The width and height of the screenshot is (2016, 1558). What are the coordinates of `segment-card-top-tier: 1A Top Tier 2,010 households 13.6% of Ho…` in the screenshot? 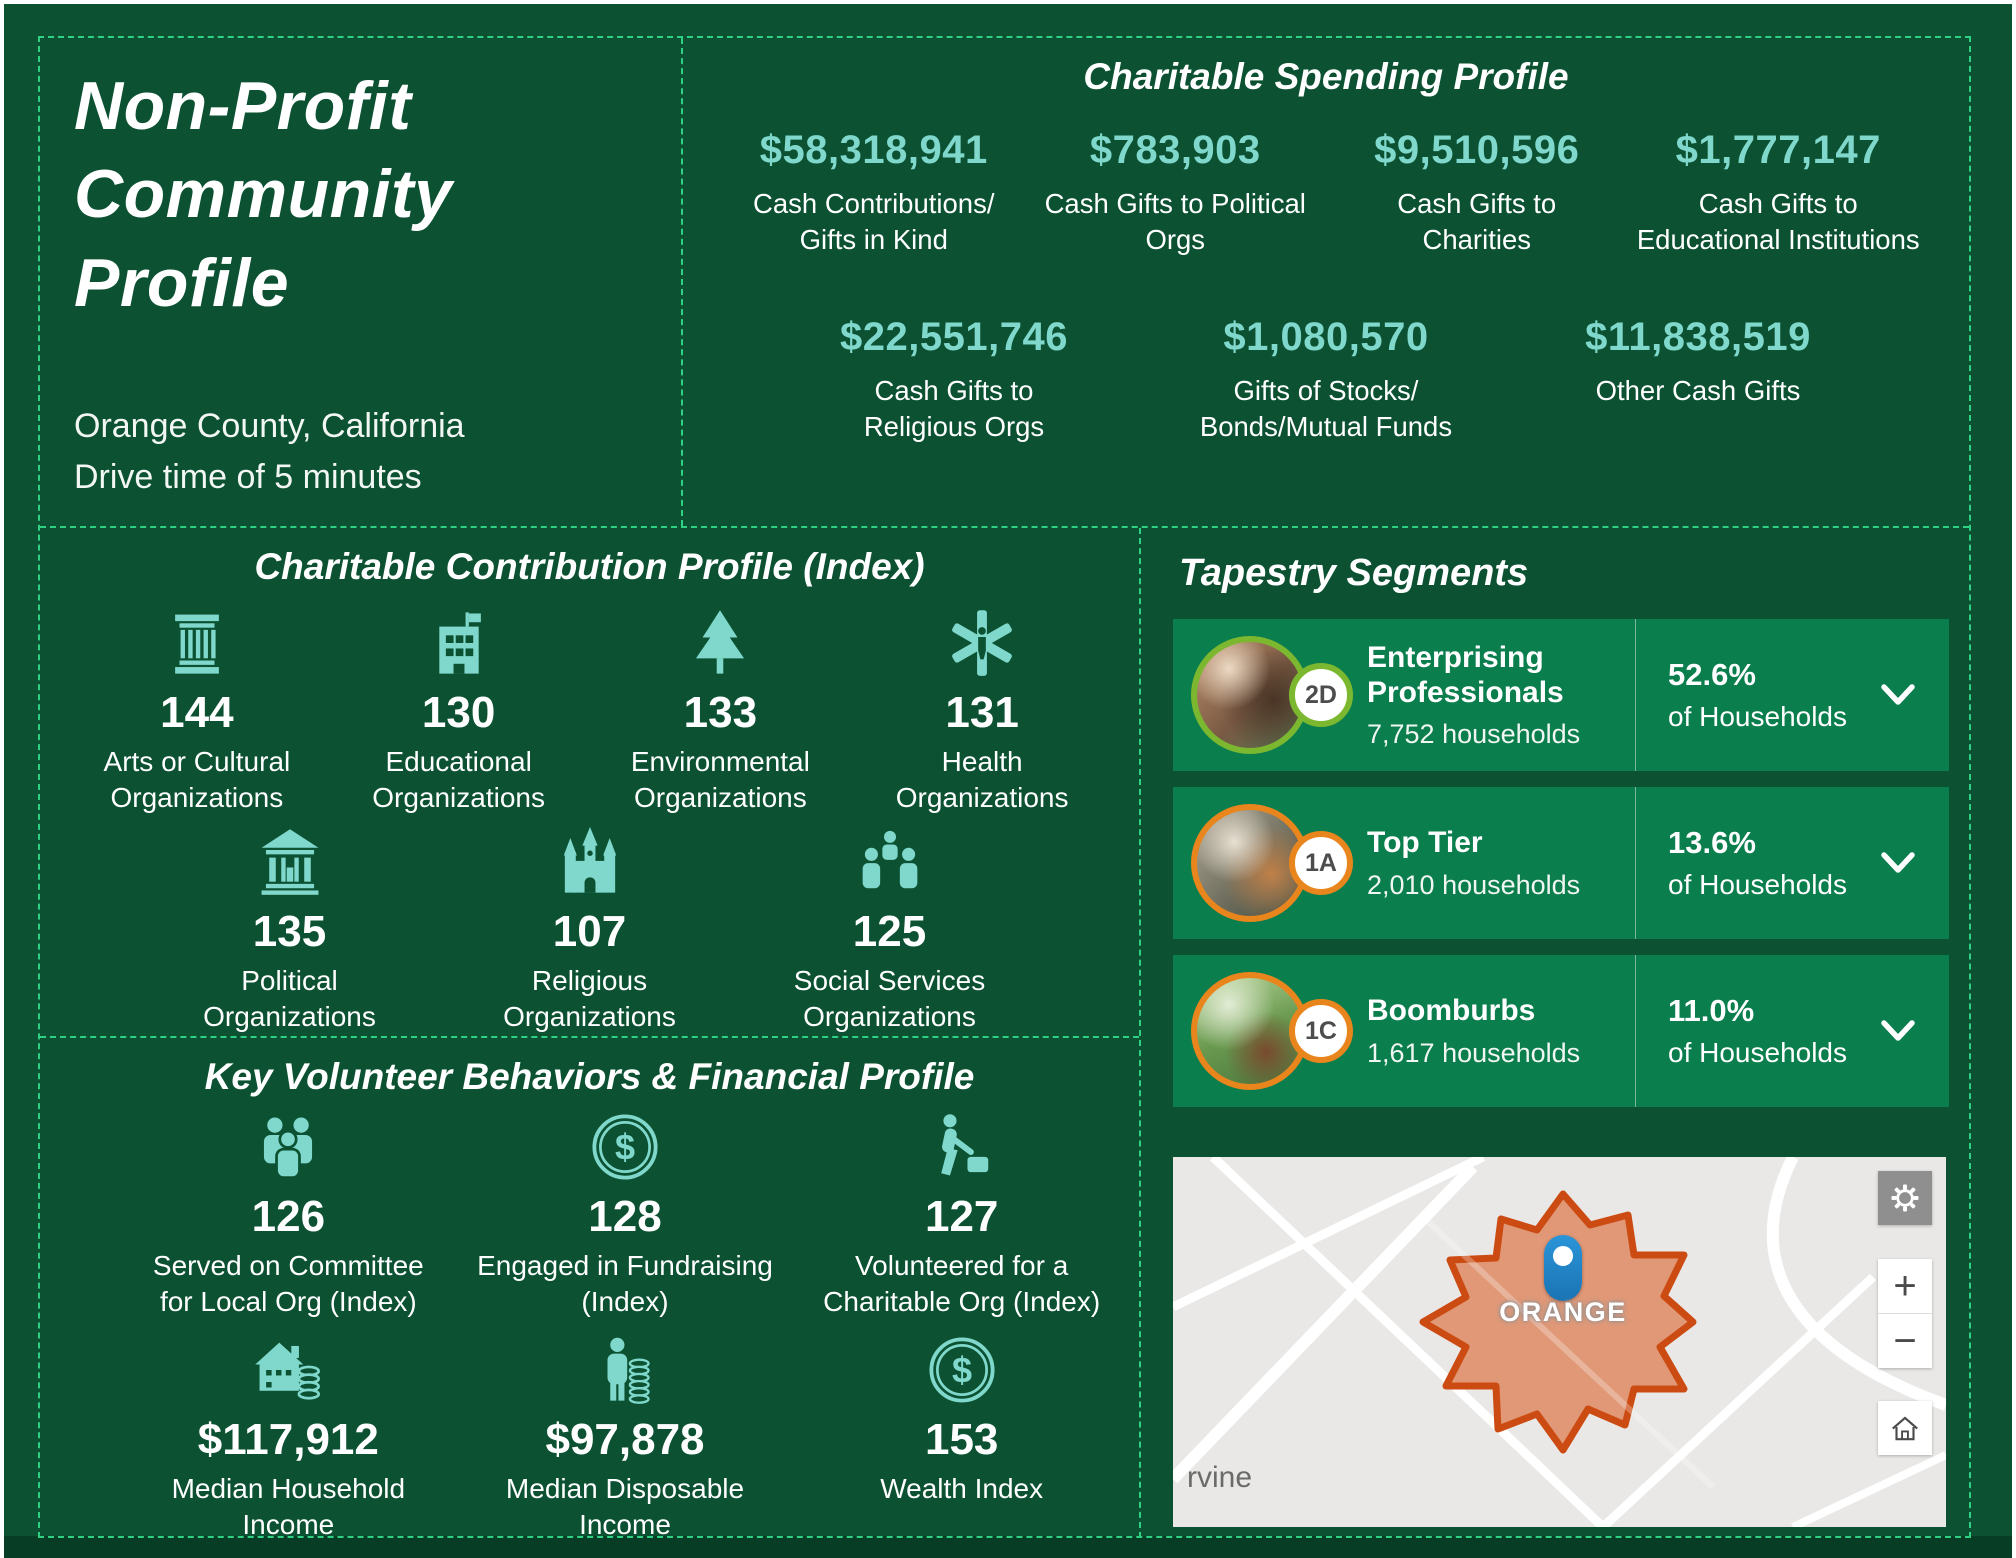 It's located at (1561, 863).